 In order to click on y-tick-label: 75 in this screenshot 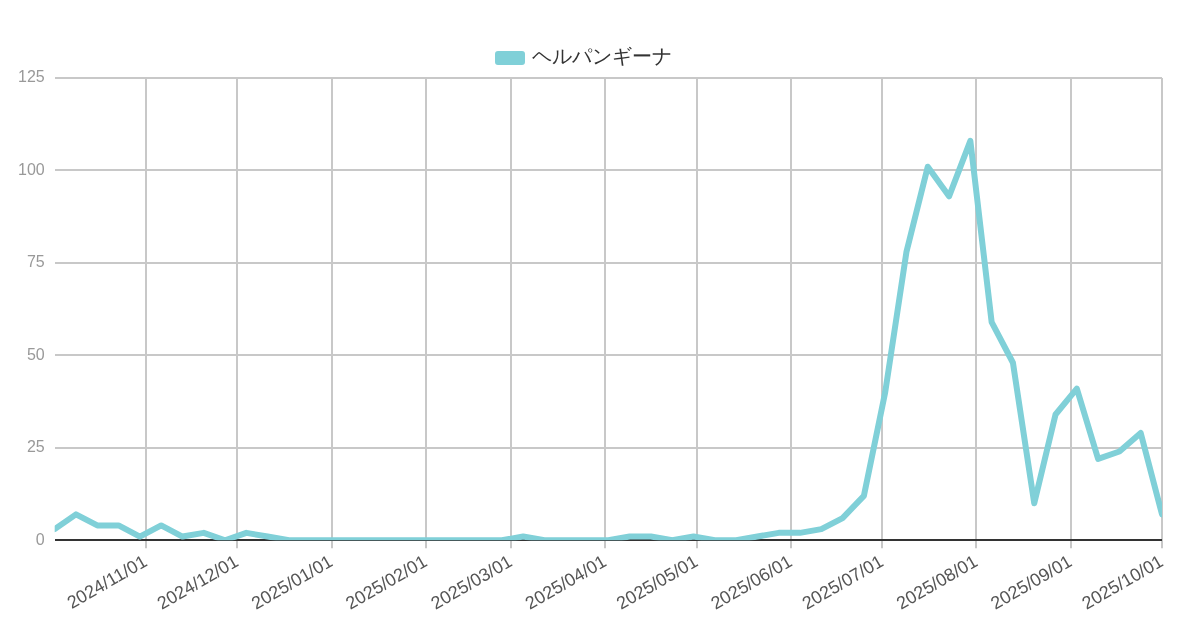, I will do `click(35, 262)`.